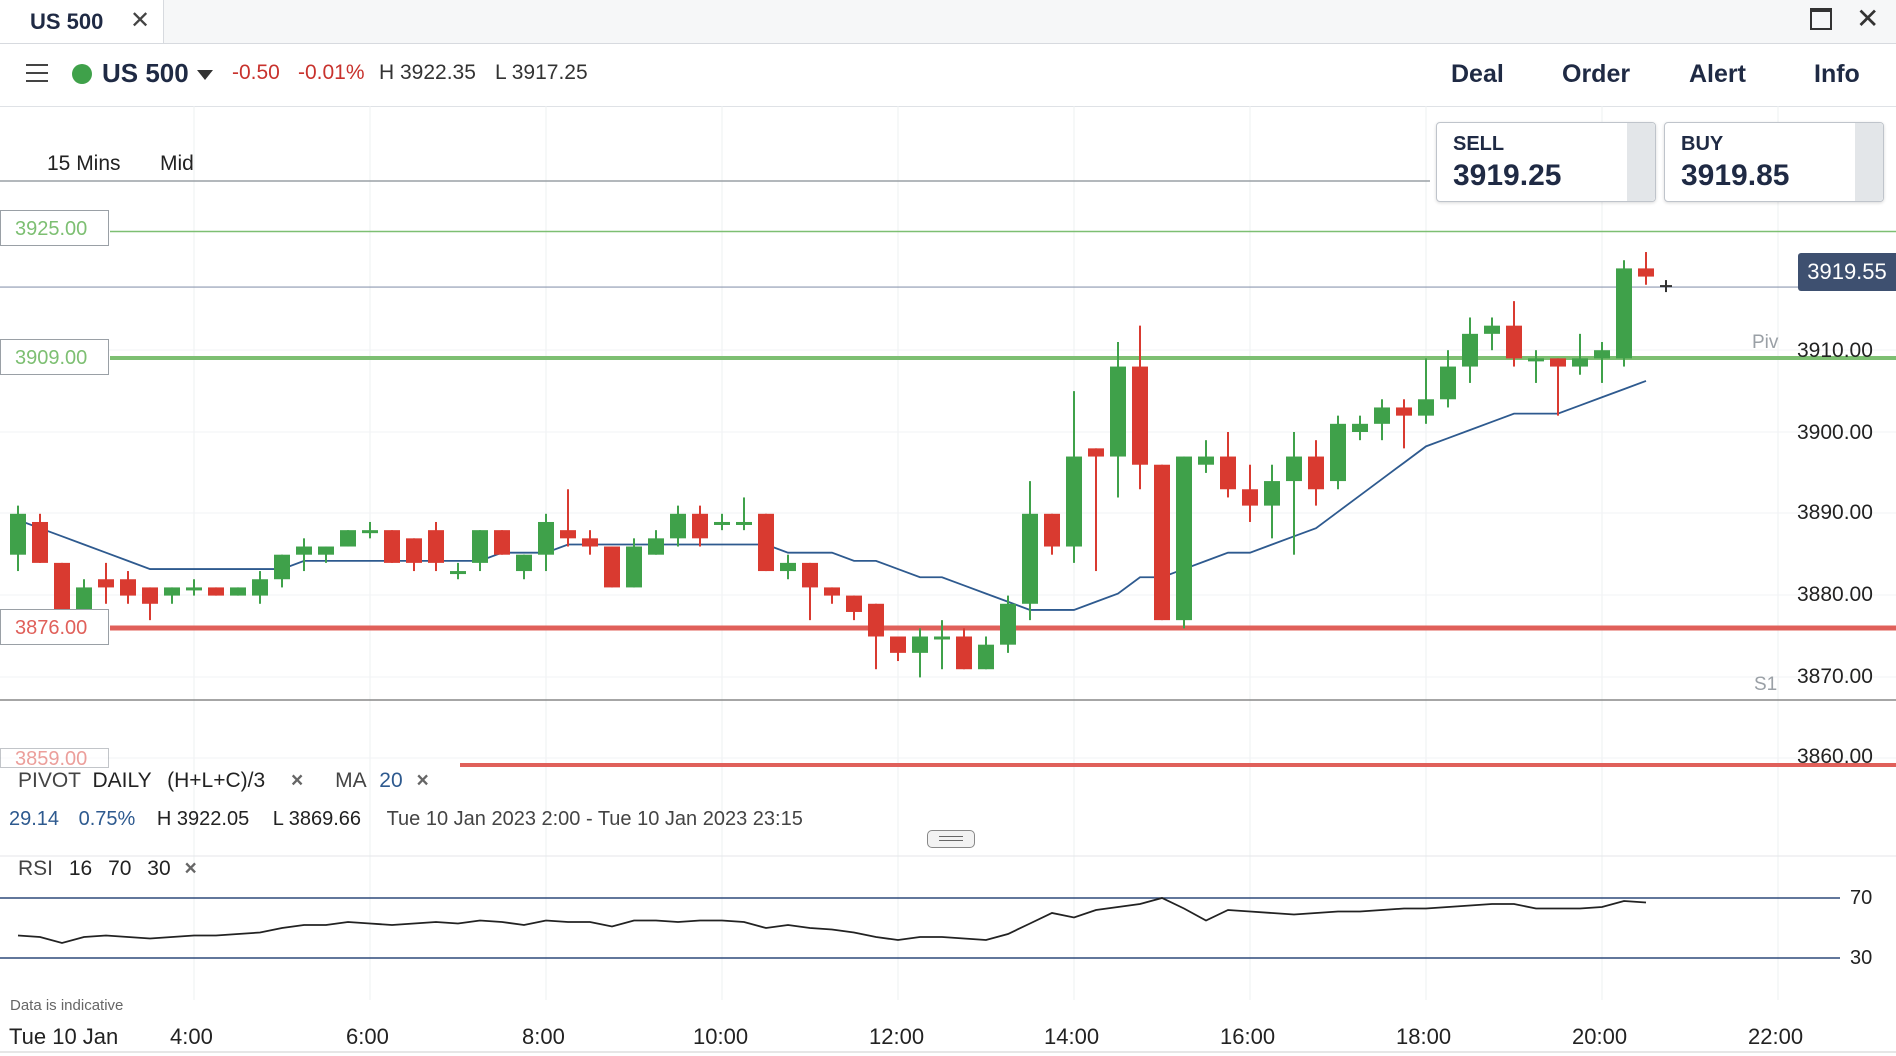  I want to click on alert-button: Alert, so click(1717, 74).